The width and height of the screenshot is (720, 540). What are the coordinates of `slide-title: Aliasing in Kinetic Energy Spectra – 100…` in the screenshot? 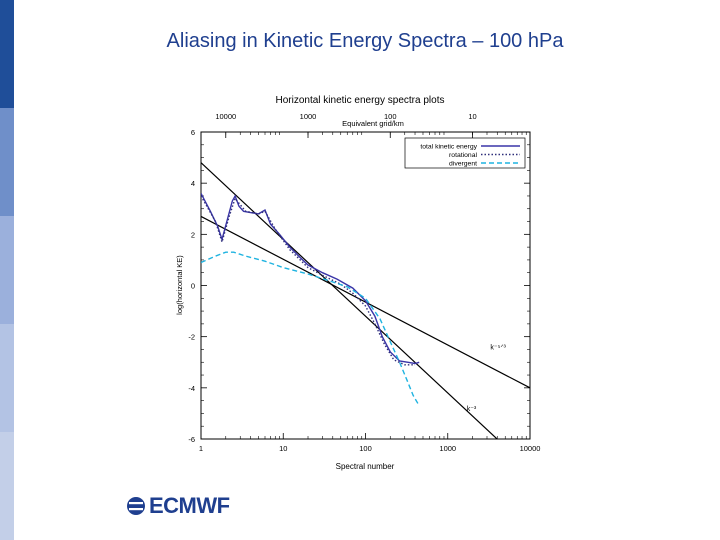 It's located at (365, 41).